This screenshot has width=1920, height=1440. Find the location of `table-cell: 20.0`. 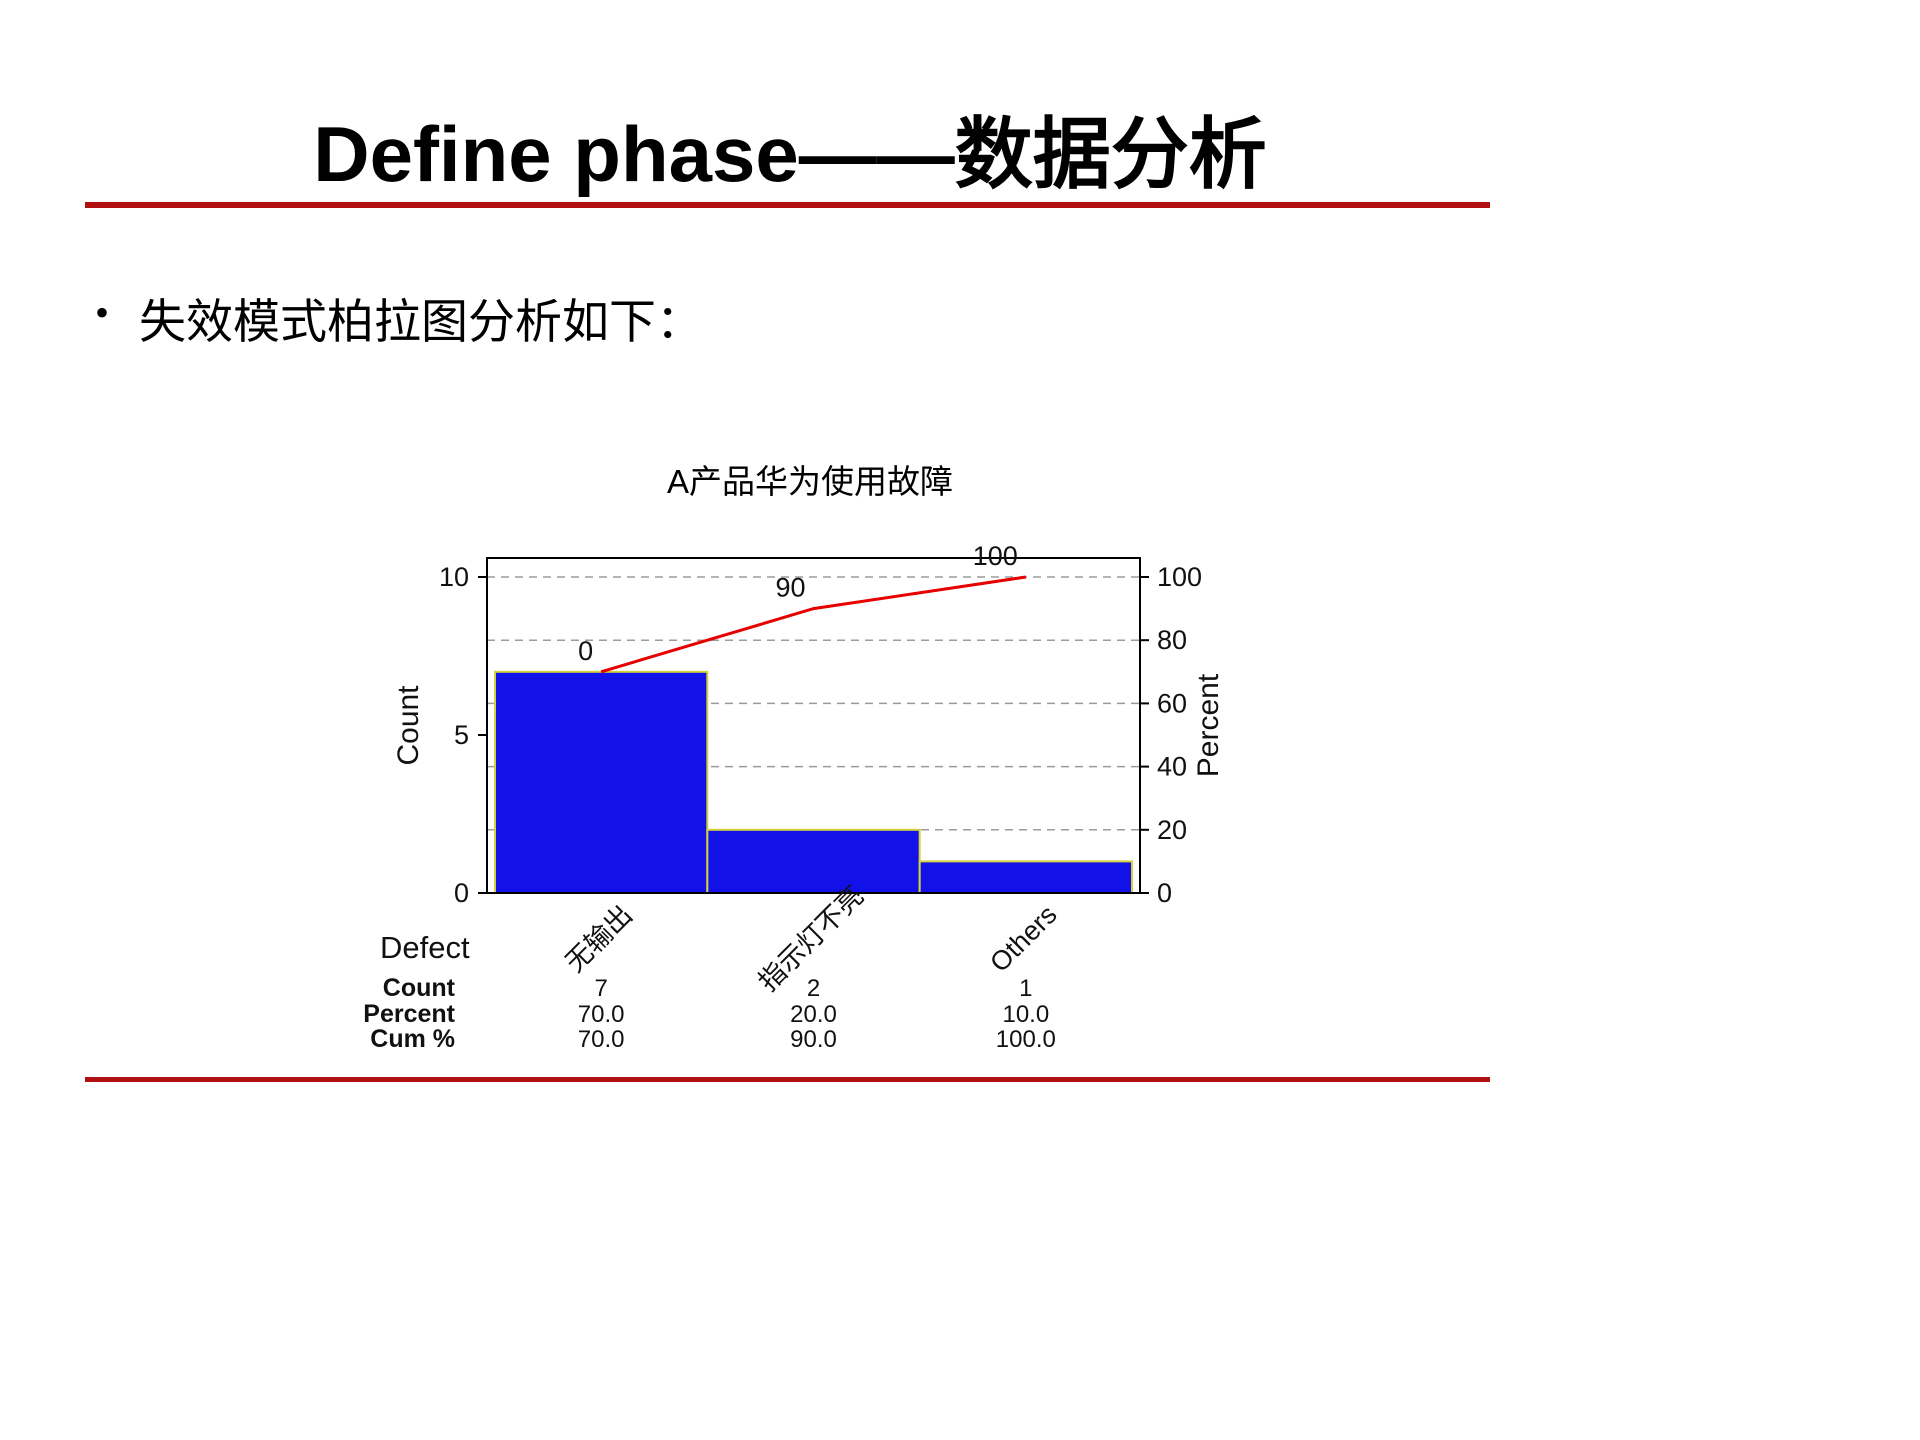

table-cell: 20.0 is located at coordinates (813, 1014).